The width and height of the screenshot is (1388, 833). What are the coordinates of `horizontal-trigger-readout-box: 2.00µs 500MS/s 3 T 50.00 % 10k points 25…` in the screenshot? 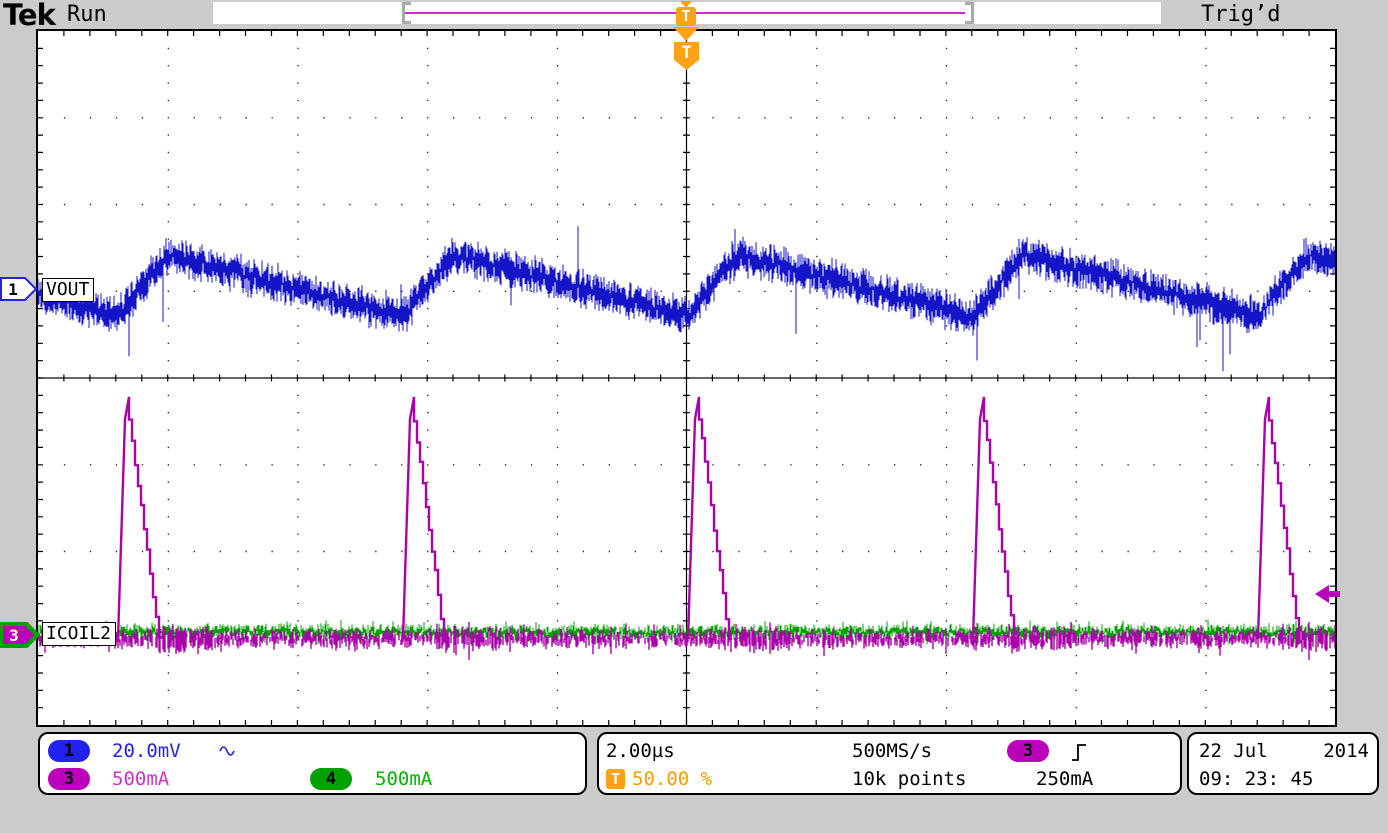 It's located at (889, 763).